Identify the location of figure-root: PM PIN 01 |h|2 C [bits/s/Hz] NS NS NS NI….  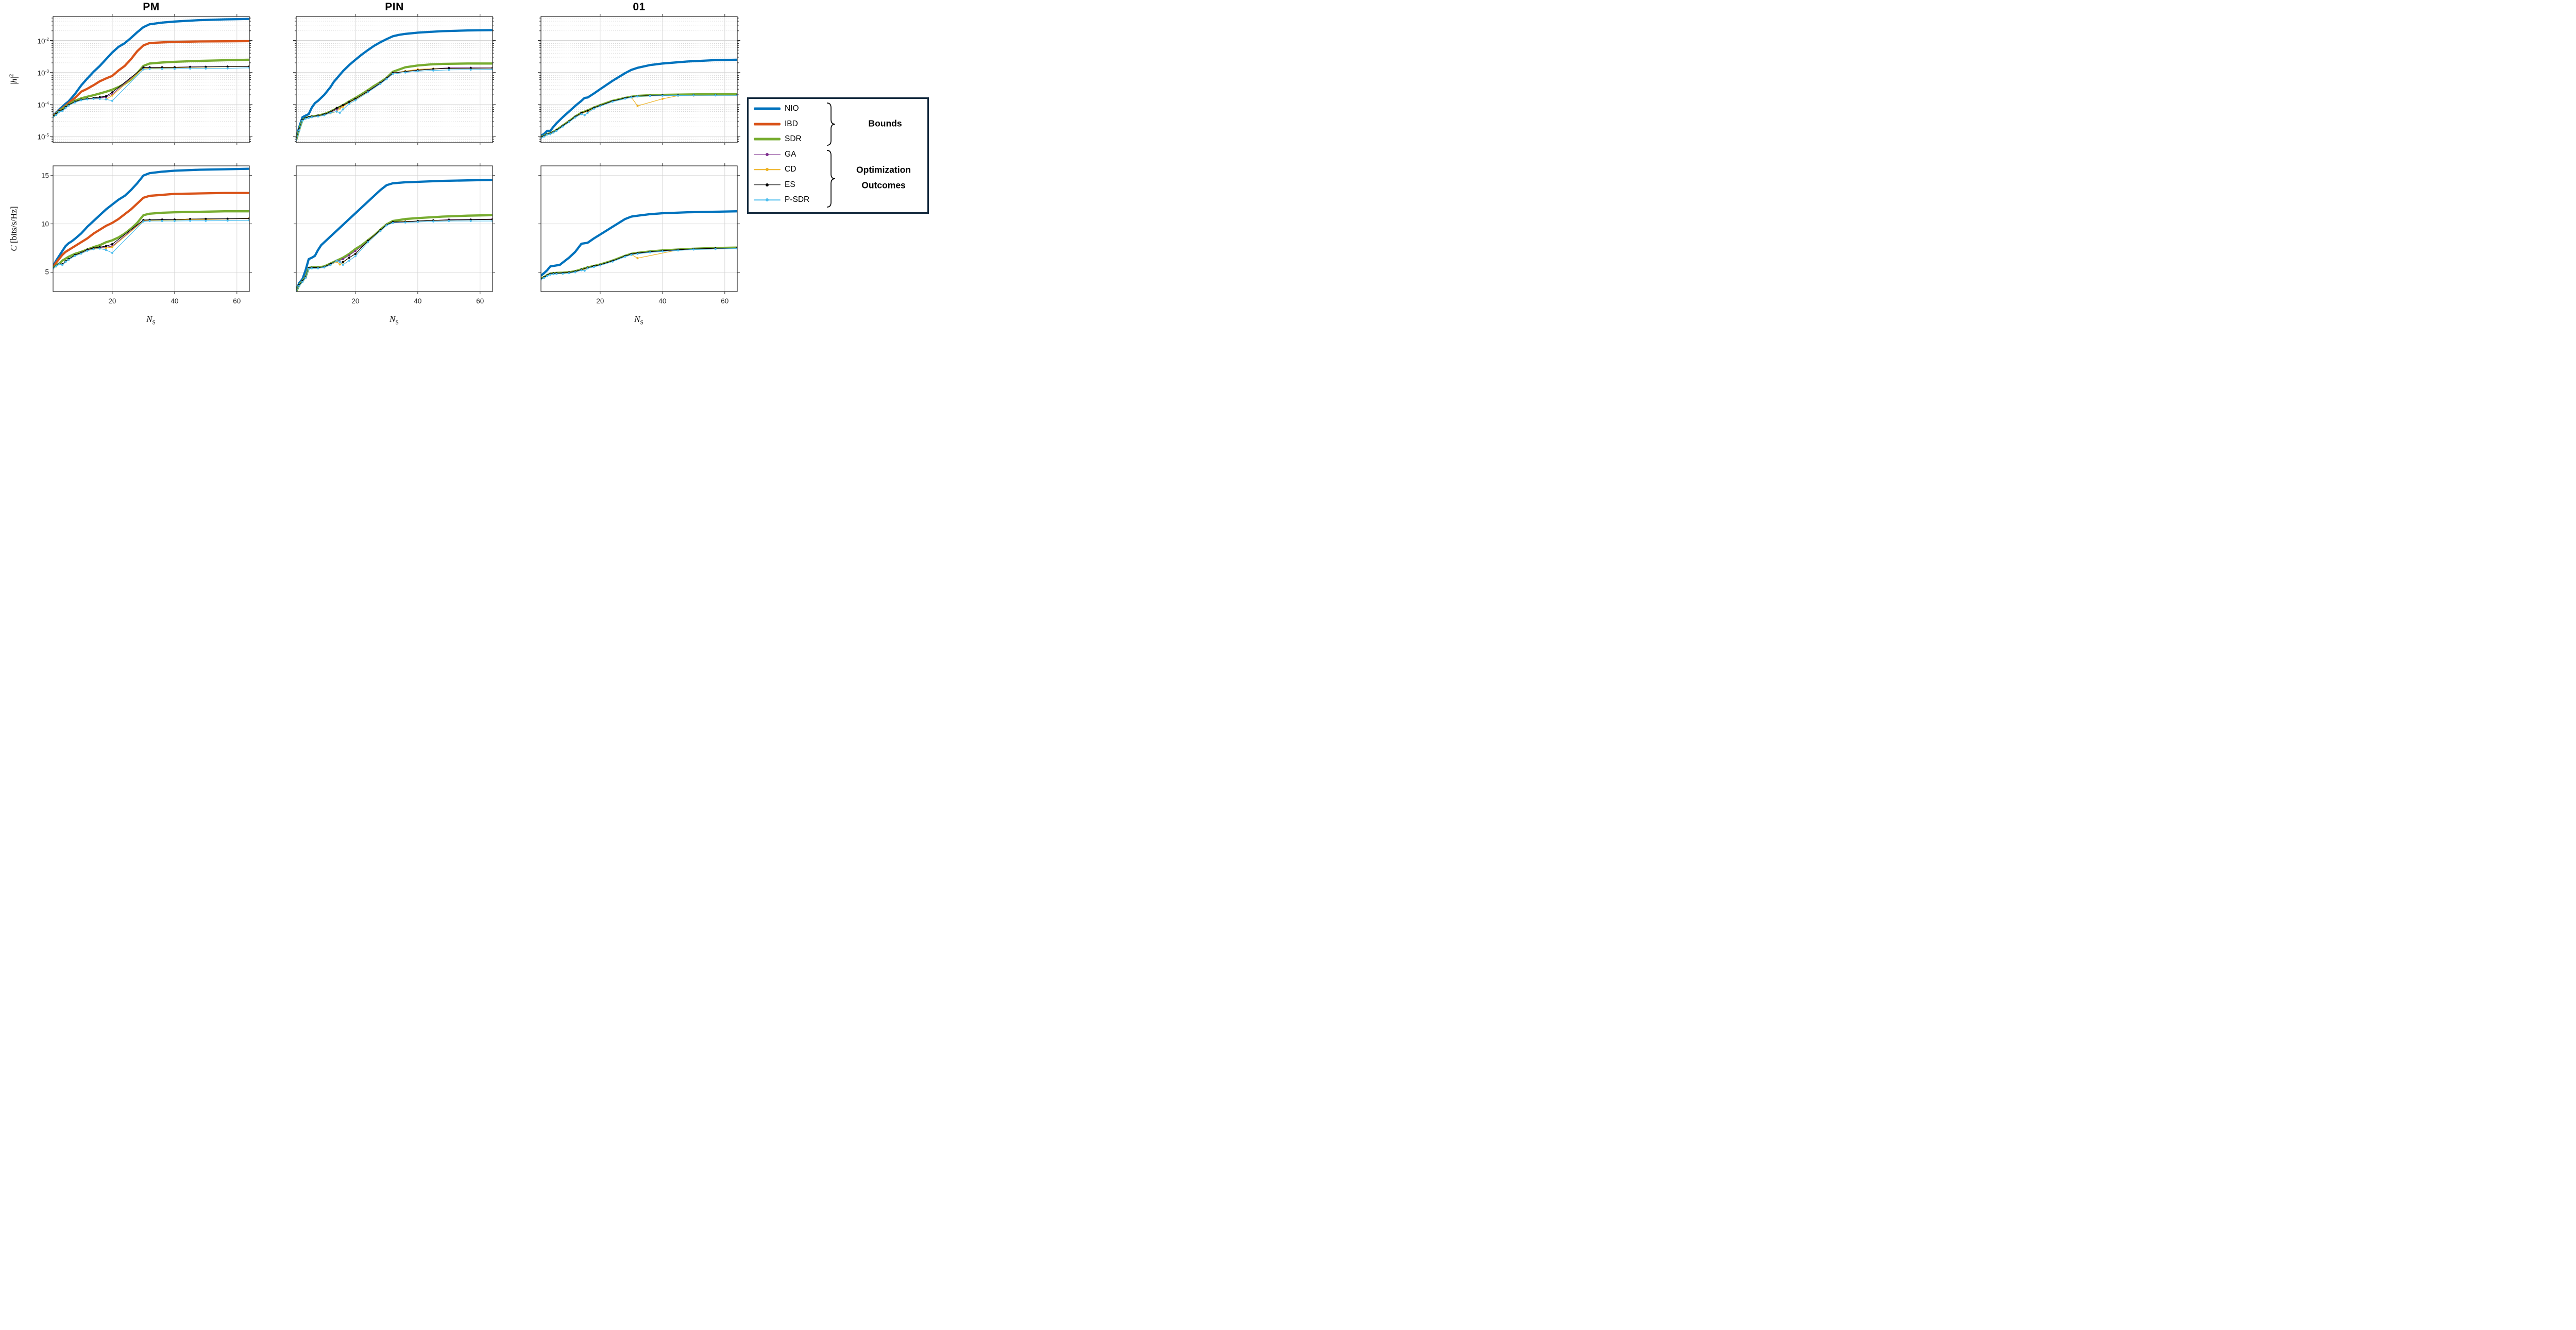
(464, 166).